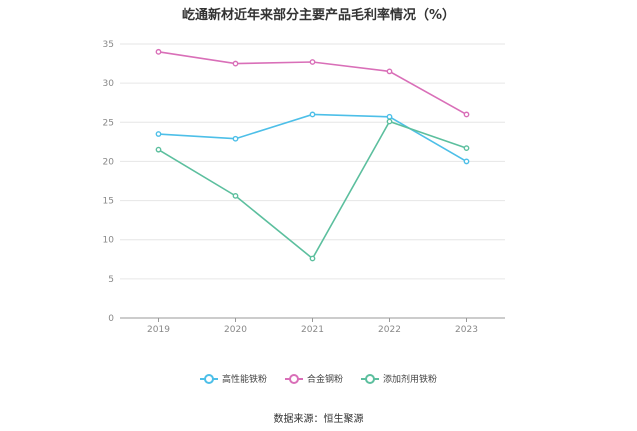 This screenshot has height=431, width=637. I want to click on legend: 高性能铁粉 合金钢粉 添加剂用铁粉, so click(318, 378).